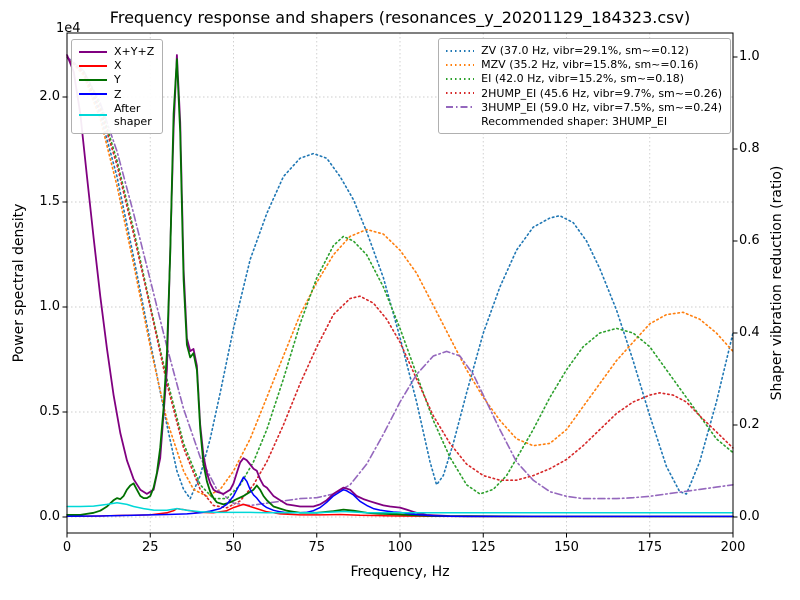 This screenshot has height=600, width=800. I want to click on legend-item-x: X, so click(116, 65).